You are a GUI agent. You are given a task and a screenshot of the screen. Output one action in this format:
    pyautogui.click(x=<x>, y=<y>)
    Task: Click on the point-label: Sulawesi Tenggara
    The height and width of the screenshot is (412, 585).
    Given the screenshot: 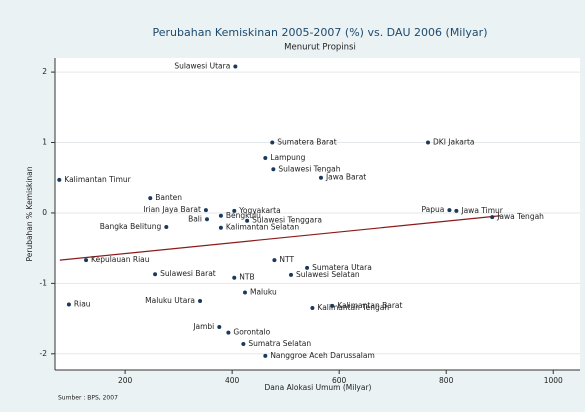 What is the action you would take?
    pyautogui.click(x=287, y=220)
    